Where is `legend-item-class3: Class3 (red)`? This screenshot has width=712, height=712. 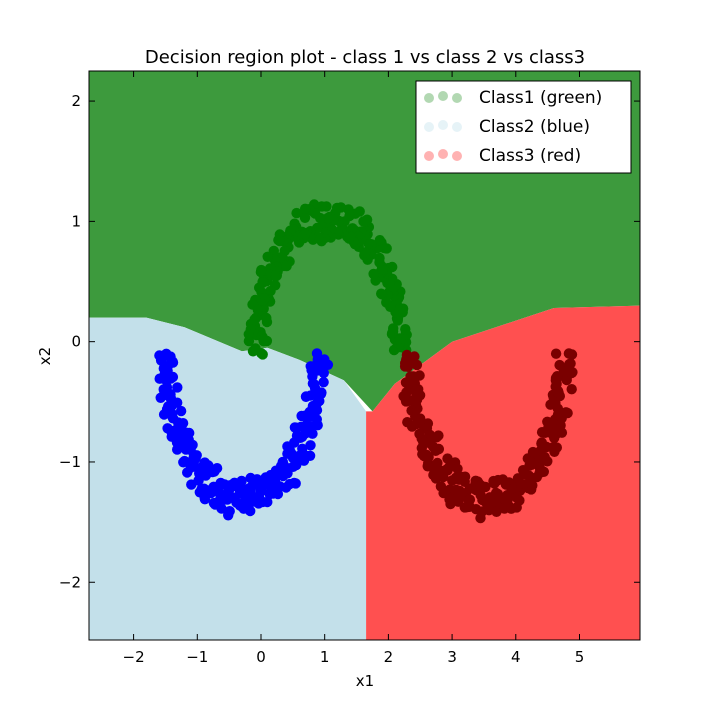 legend-item-class3: Class3 (red) is located at coordinates (502, 156).